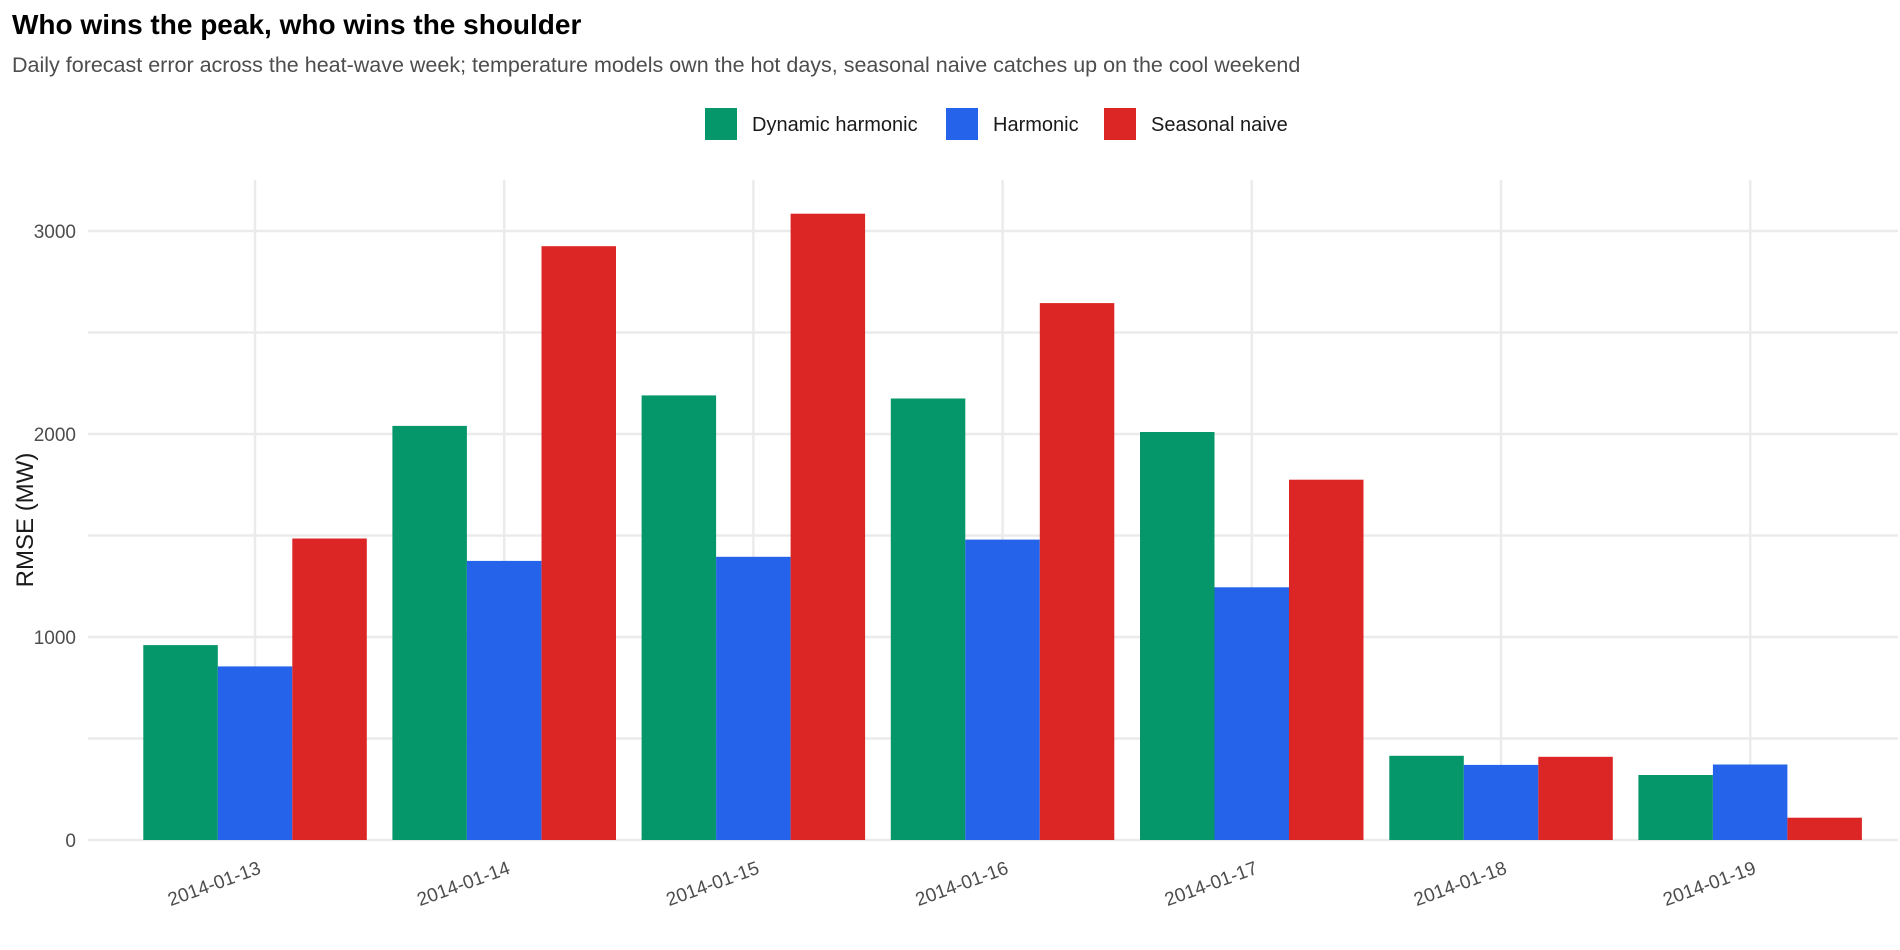 This screenshot has width=1900, height=950. Describe the element at coordinates (1709, 884) in the screenshot. I see `x-tick-label: 2014-01-19` at that location.